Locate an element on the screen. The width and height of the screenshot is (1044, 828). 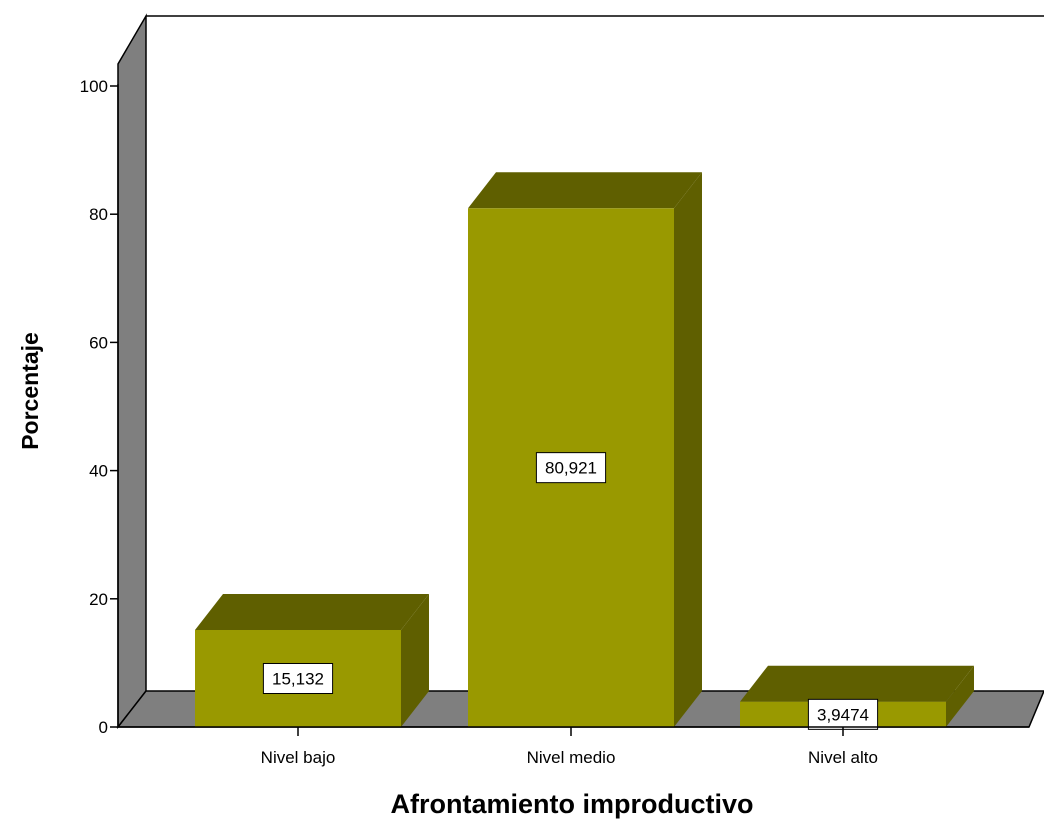
value-label-text: 3,9474 is located at coordinates (843, 714).